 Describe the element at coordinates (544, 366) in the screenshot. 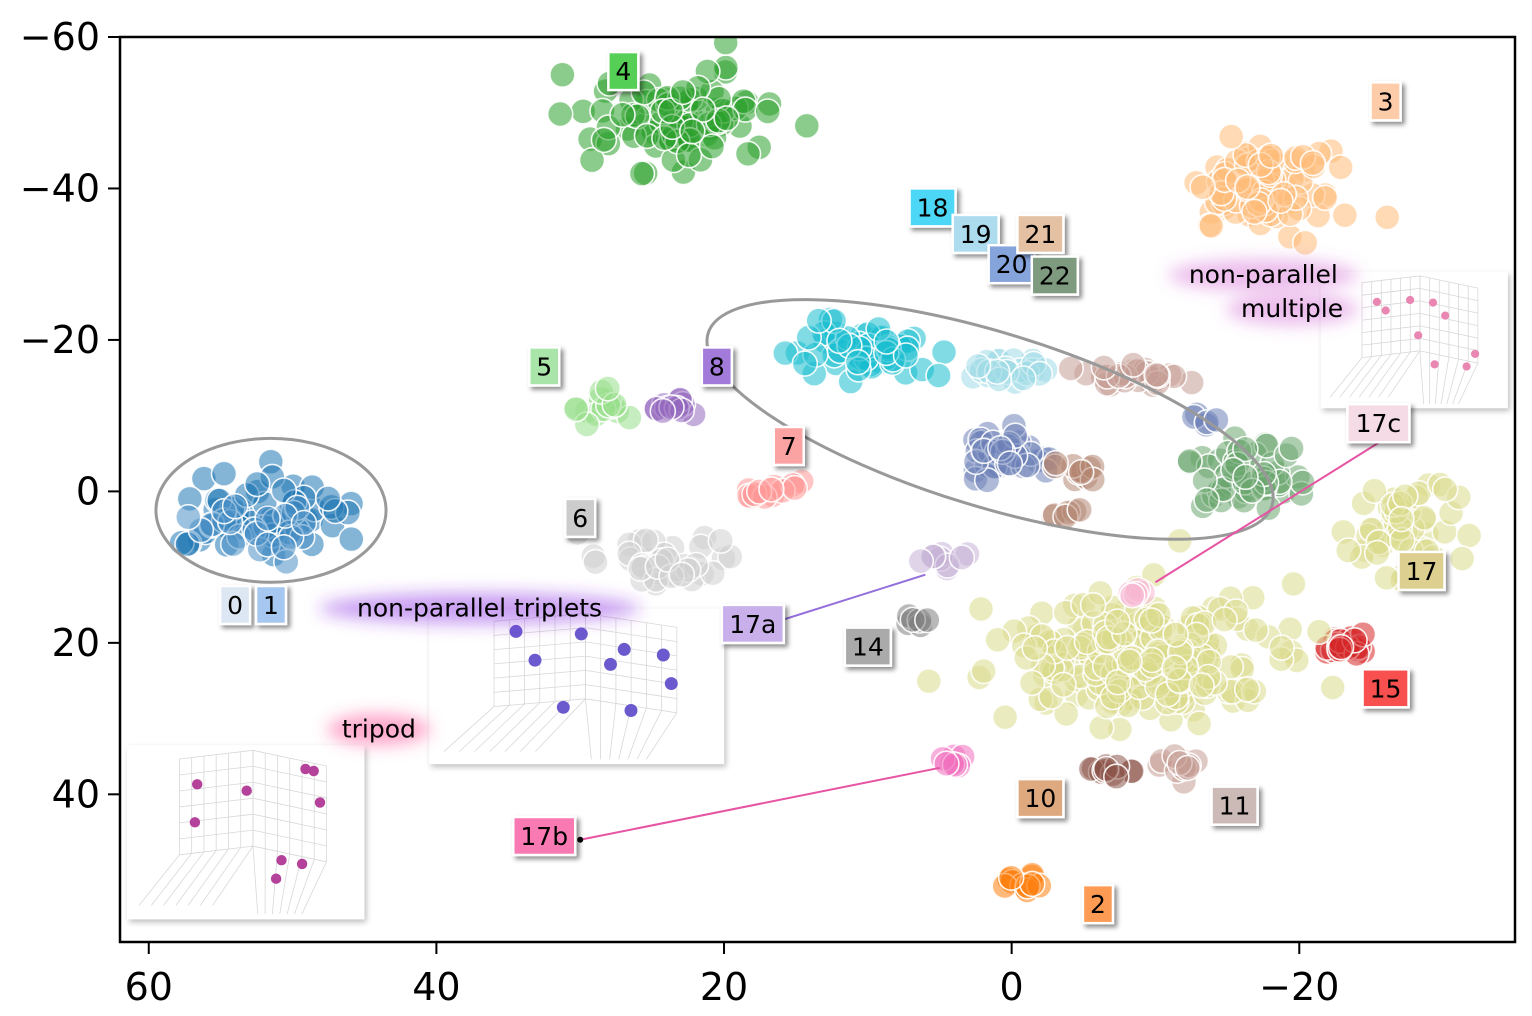

I see `cluster-label-text: 5` at that location.